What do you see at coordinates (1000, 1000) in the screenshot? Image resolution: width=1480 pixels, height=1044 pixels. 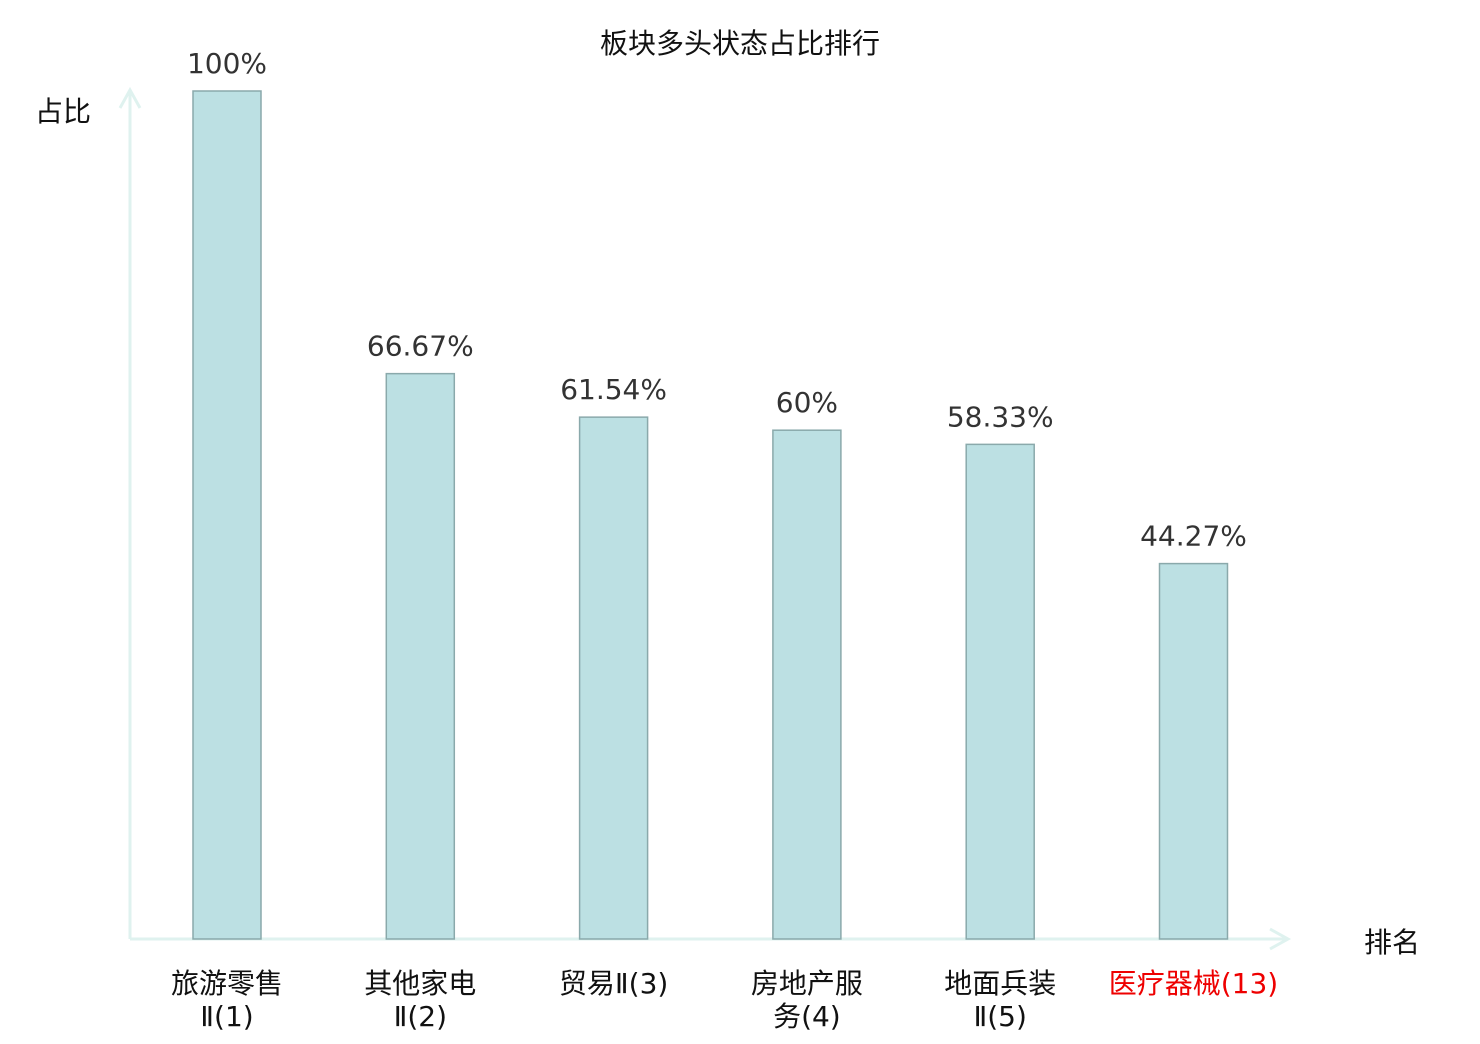 I see `x-tick-label: 地面兵装 Ⅱ(5)` at bounding box center [1000, 1000].